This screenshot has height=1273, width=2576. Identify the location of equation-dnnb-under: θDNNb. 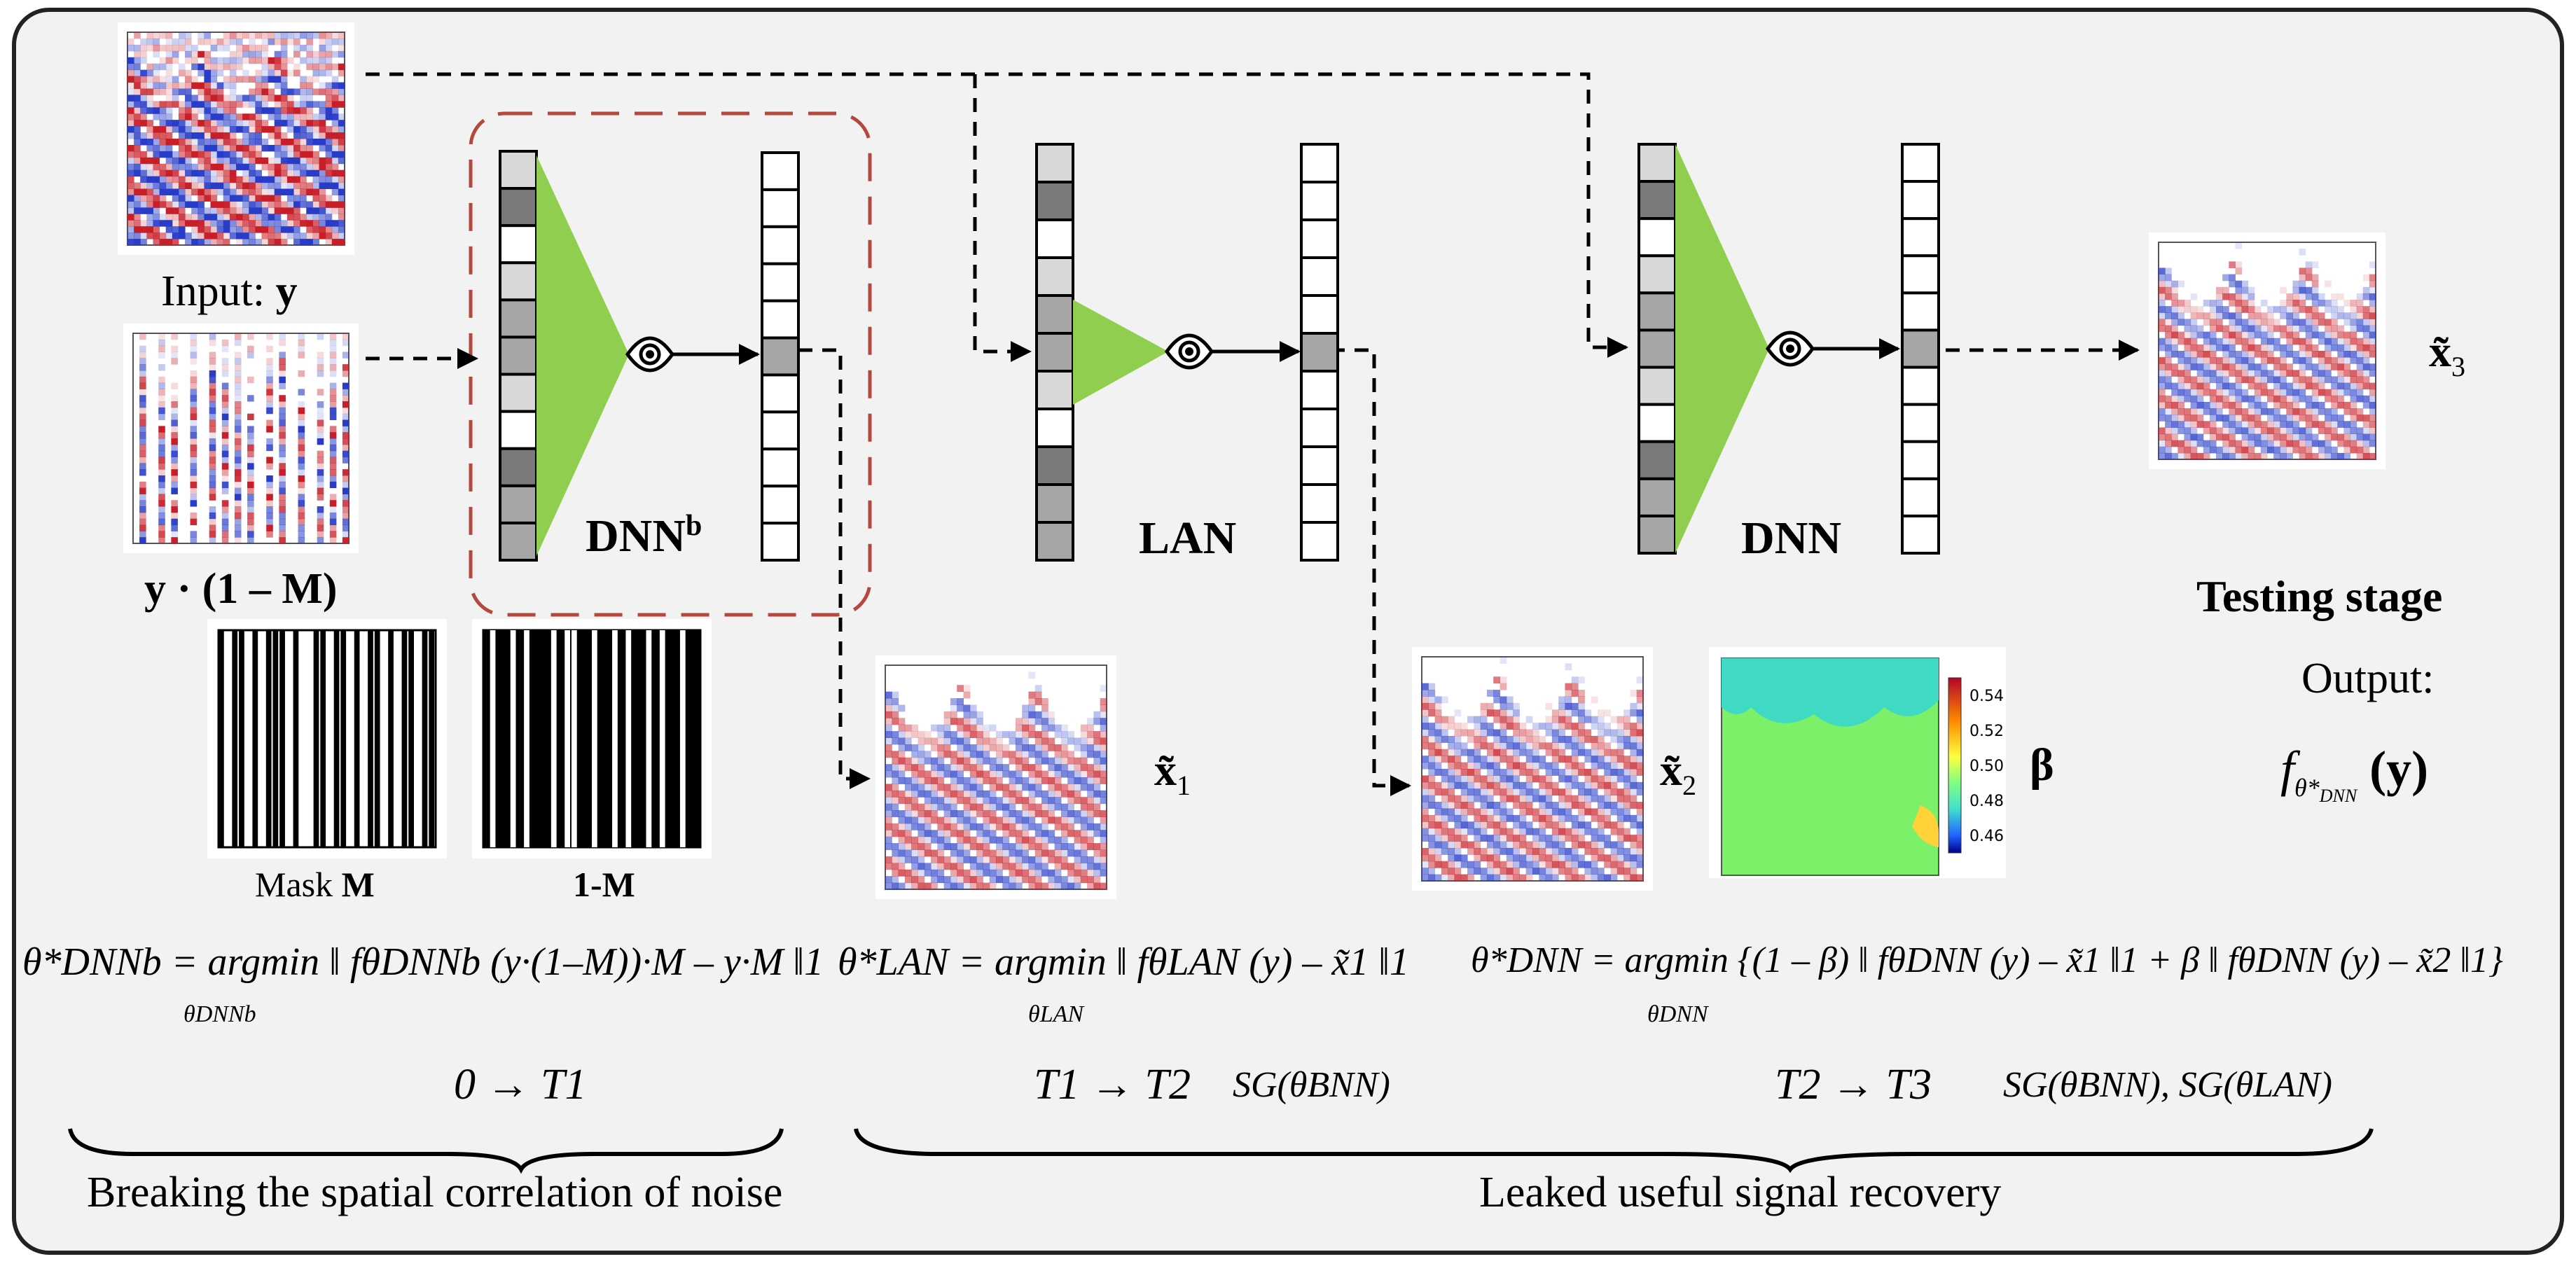
(219, 1014).